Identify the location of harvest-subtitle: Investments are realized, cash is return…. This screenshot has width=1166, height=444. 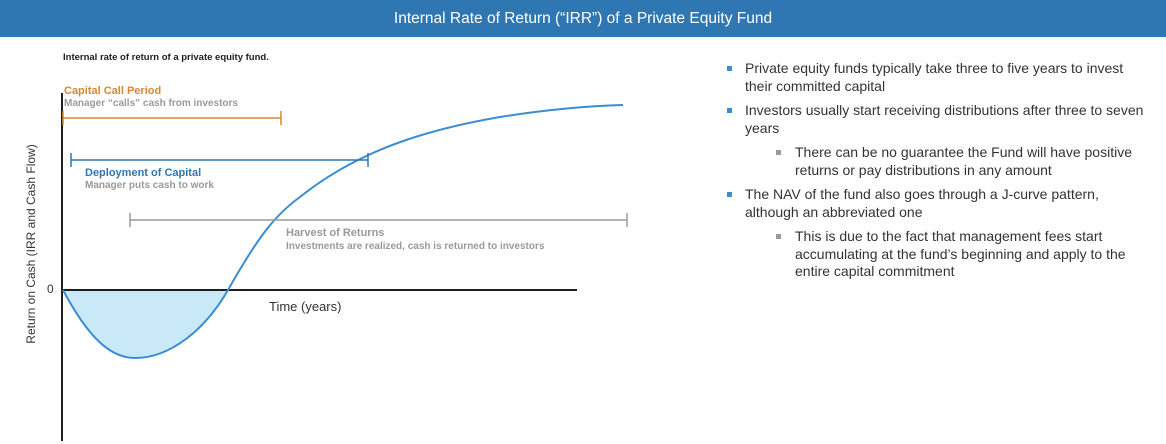
(415, 246).